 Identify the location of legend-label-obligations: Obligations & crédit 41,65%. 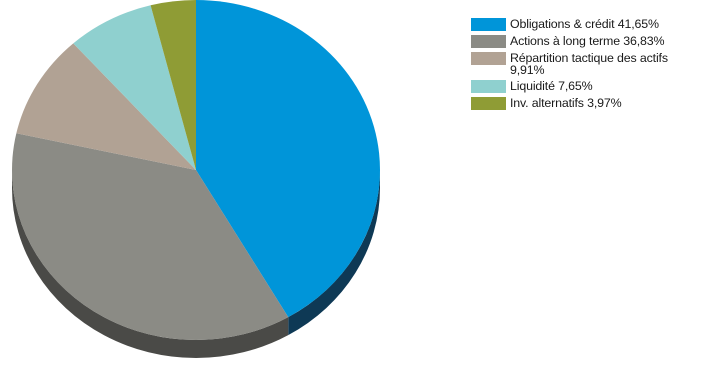
(584, 24).